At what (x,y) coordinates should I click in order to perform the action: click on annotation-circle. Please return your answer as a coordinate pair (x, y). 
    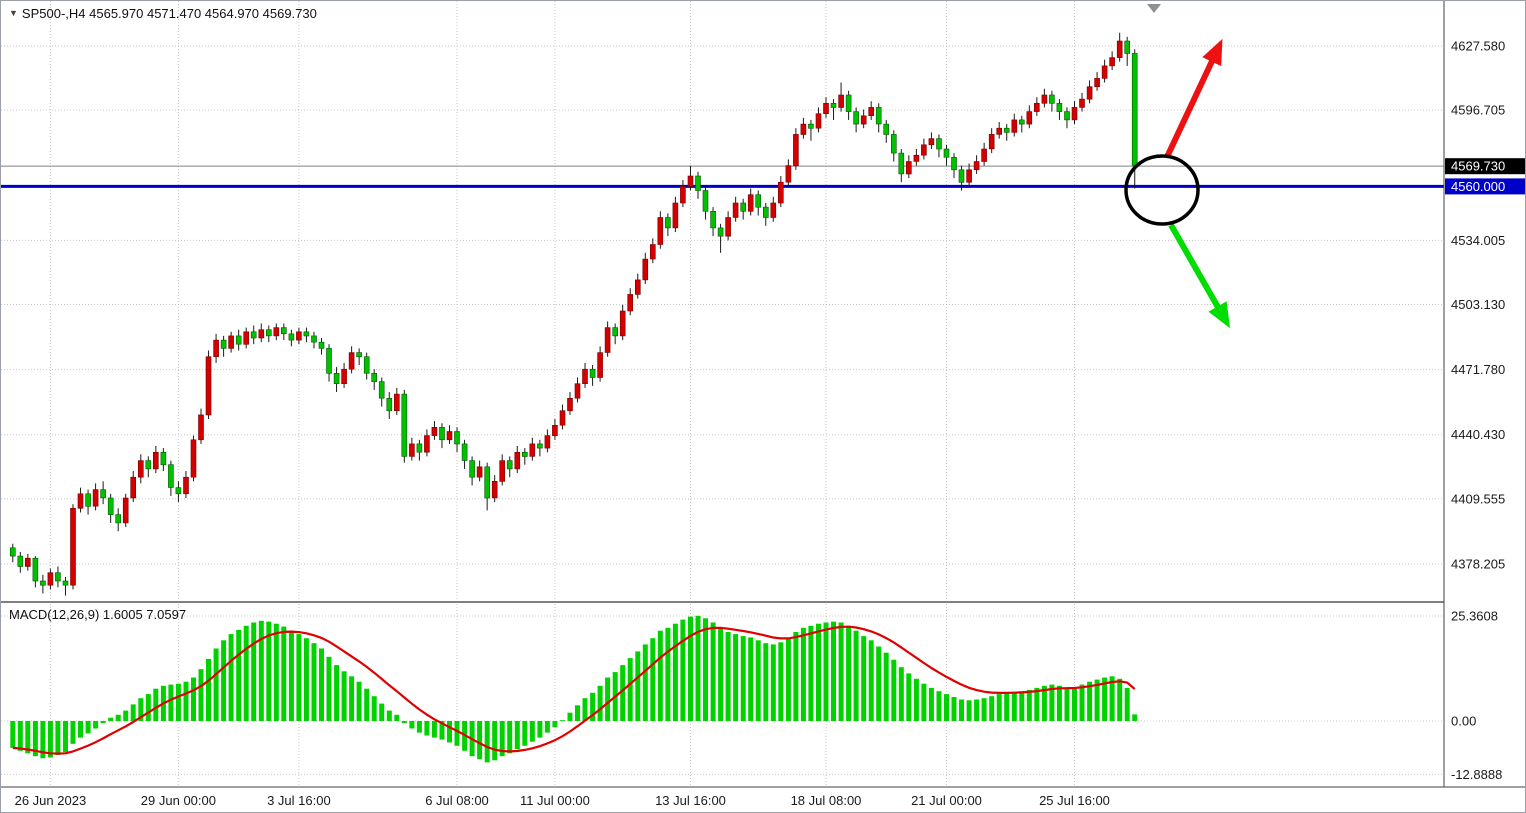
    Looking at the image, I should click on (1162, 190).